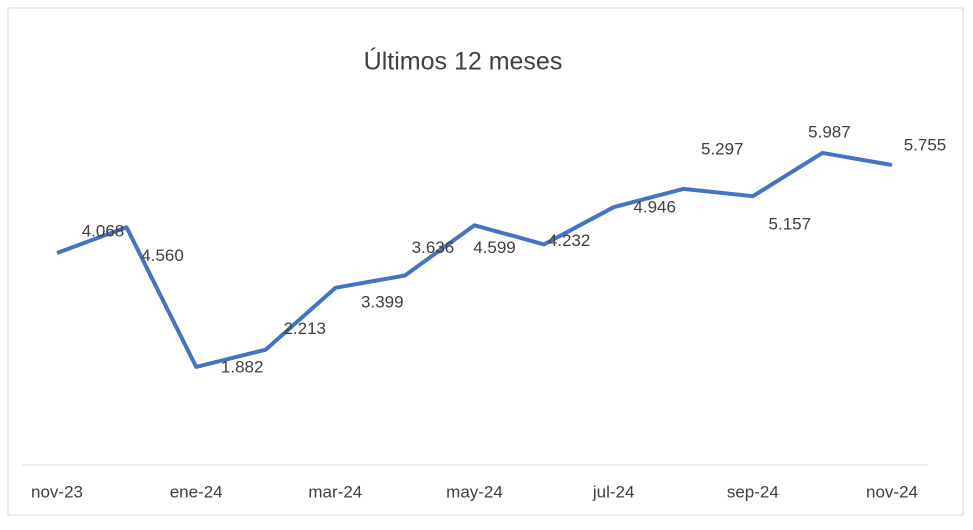  I want to click on data-label: 4.946, so click(654, 207).